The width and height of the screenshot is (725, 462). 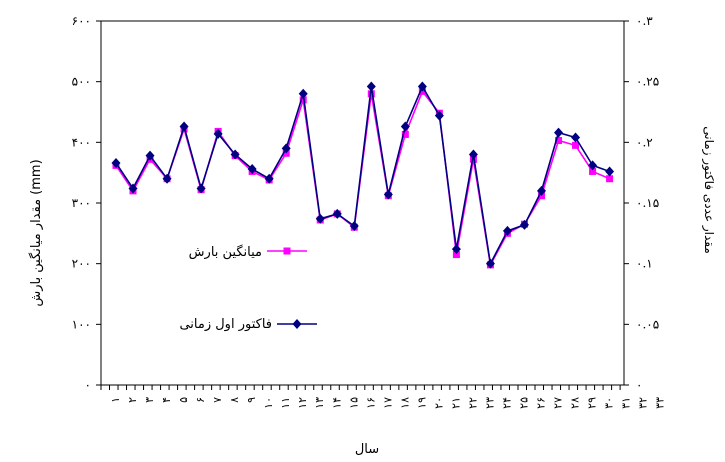 What do you see at coordinates (643, 403) in the screenshot?
I see `x-tick-label: ۳۲` at bounding box center [643, 403].